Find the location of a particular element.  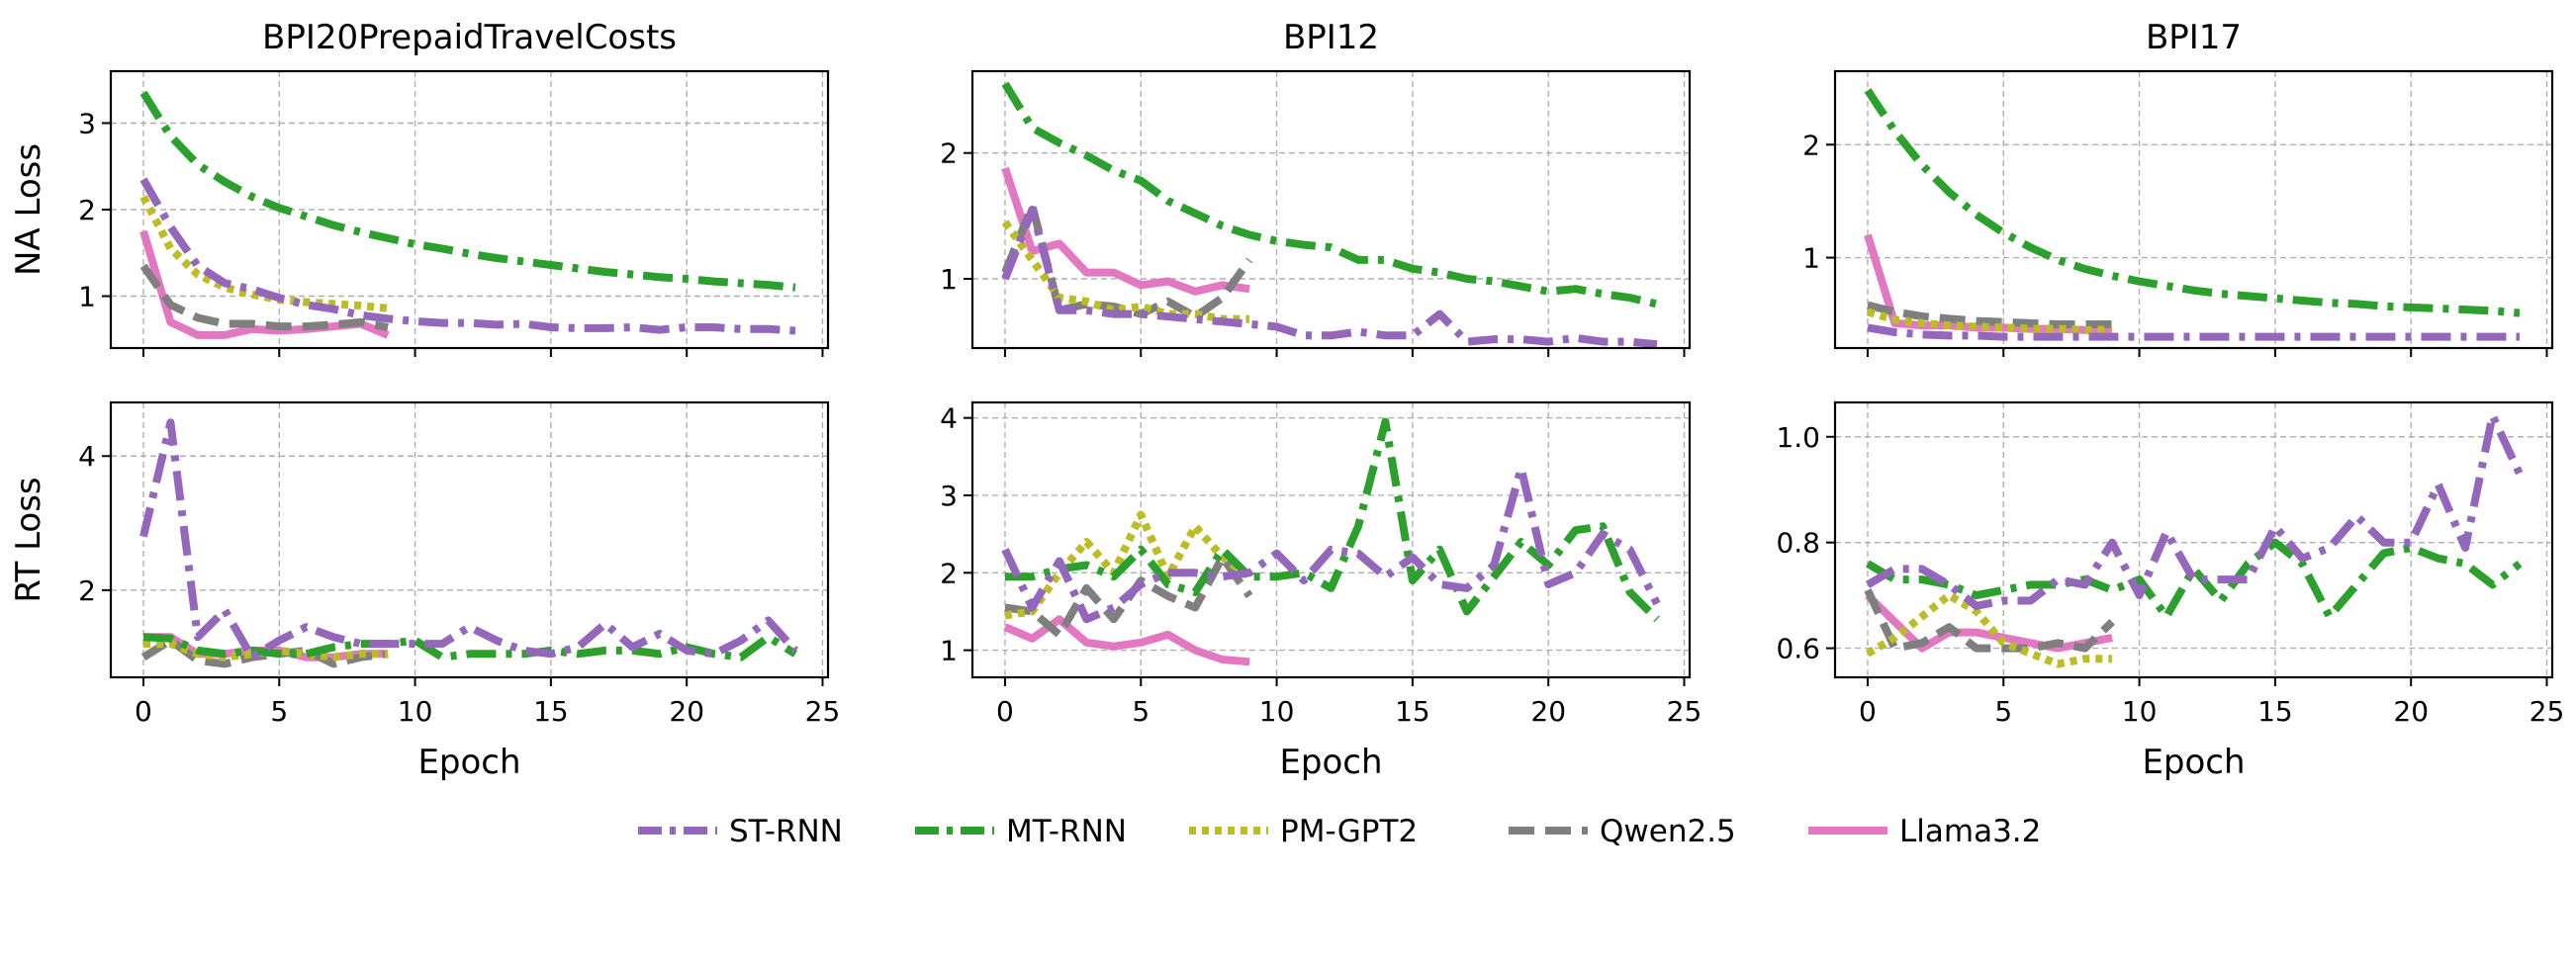

y-axis-label: NA Loss is located at coordinates (28, 209).